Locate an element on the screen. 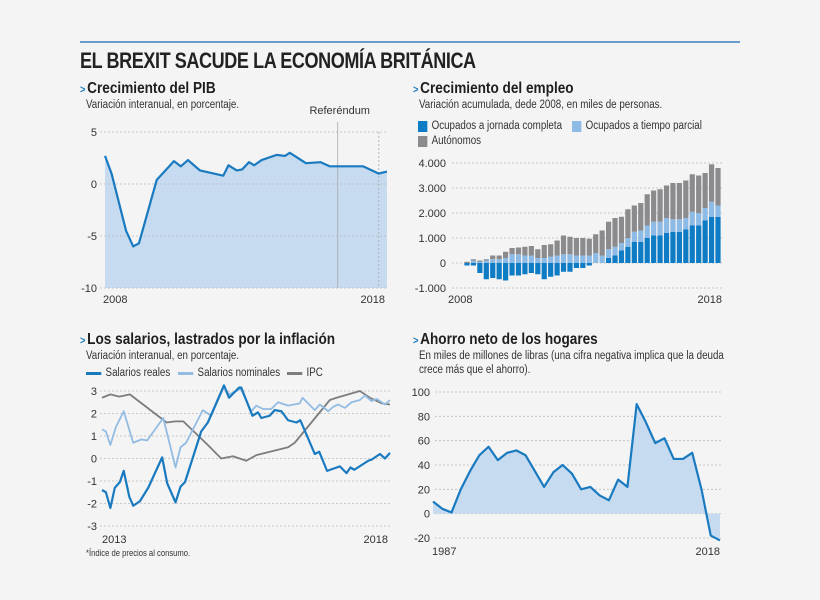 This screenshot has height=600, width=820. chart-pib-title-text: Crecimiento del PIB is located at coordinates (151, 88).